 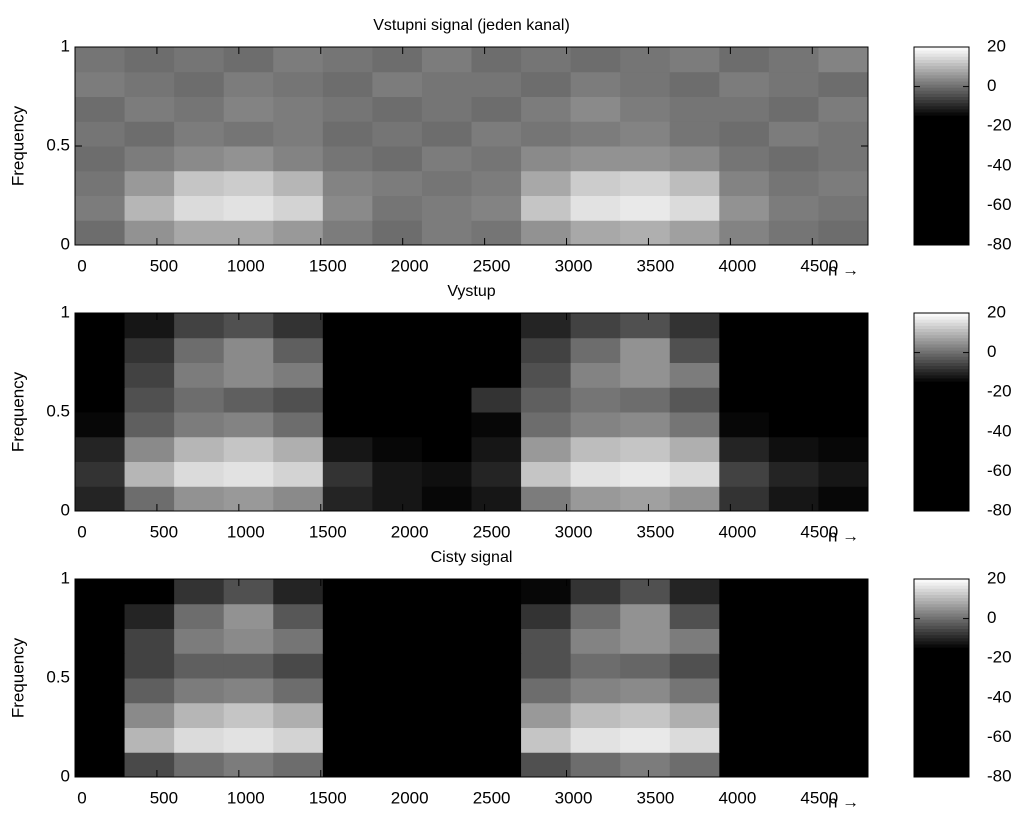 I want to click on x-tick-label: 1500, so click(x=328, y=265).